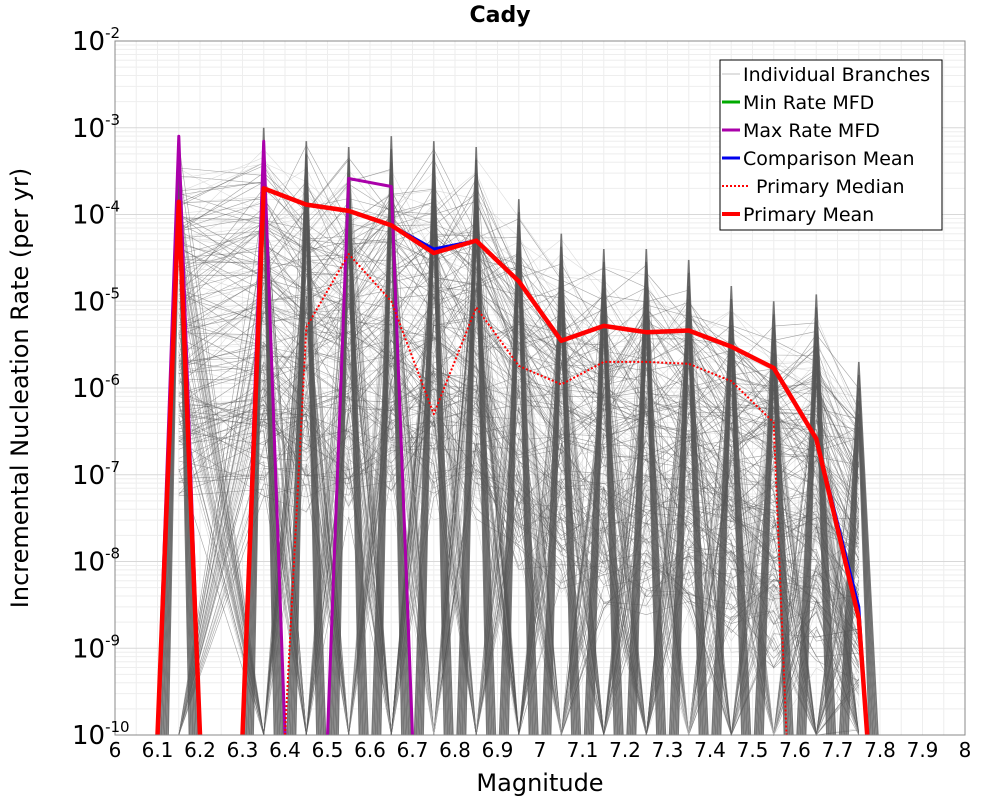 The image size is (1000, 800). Describe the element at coordinates (96, 127) in the screenshot. I see `y-tick-label: 10⁻³` at that location.